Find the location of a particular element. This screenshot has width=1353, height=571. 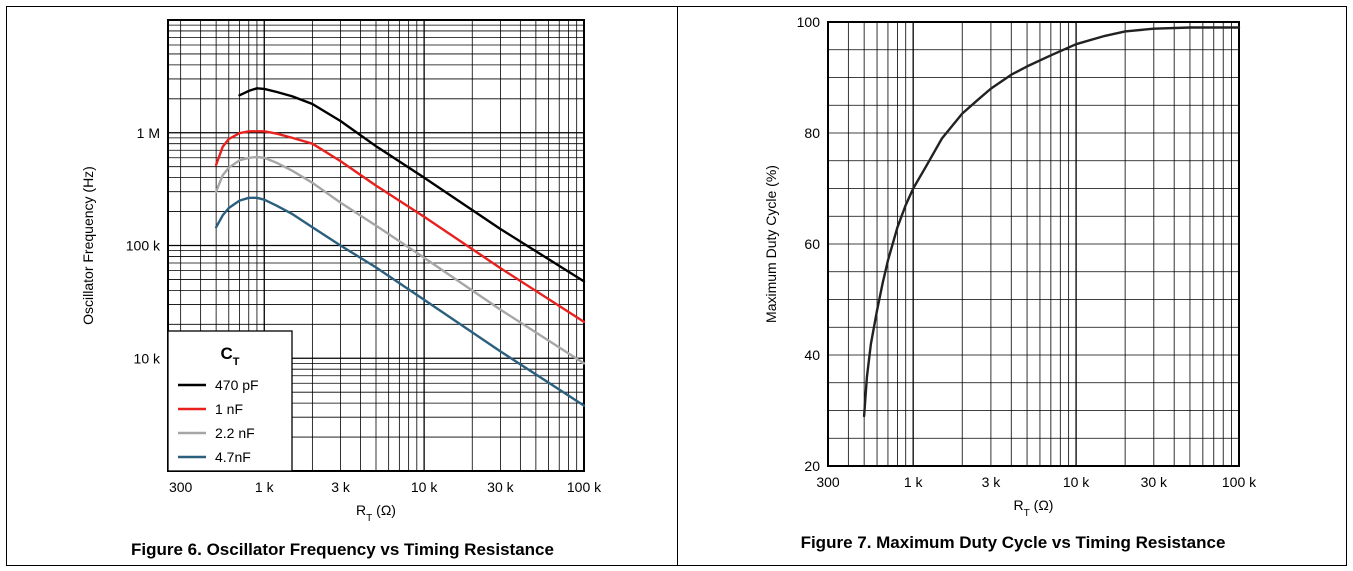

legend-label: 470 pF is located at coordinates (237, 385).